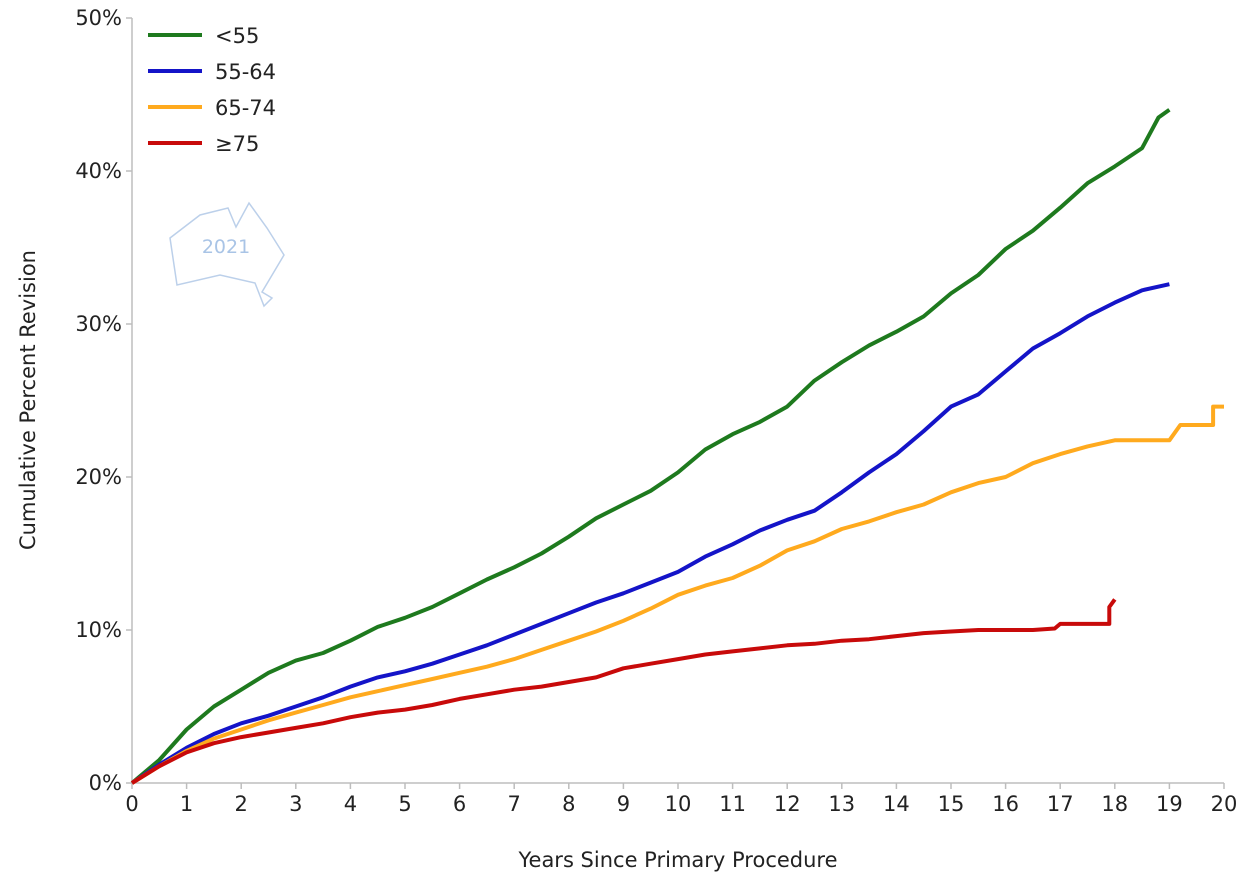  I want to click on x-tick-label: 12, so click(787, 804).